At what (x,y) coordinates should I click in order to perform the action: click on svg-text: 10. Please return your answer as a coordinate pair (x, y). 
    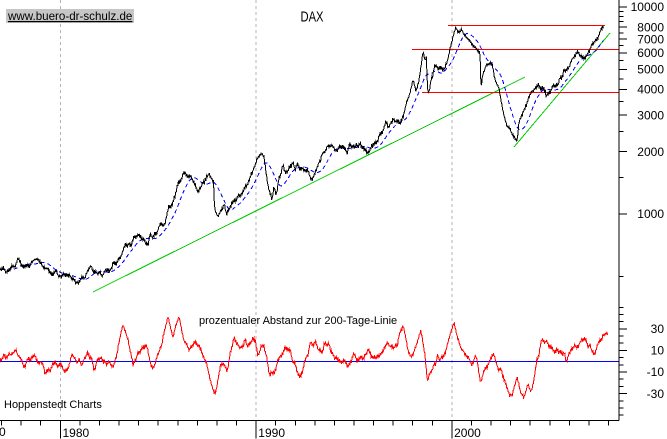
    Looking at the image, I should click on (658, 351).